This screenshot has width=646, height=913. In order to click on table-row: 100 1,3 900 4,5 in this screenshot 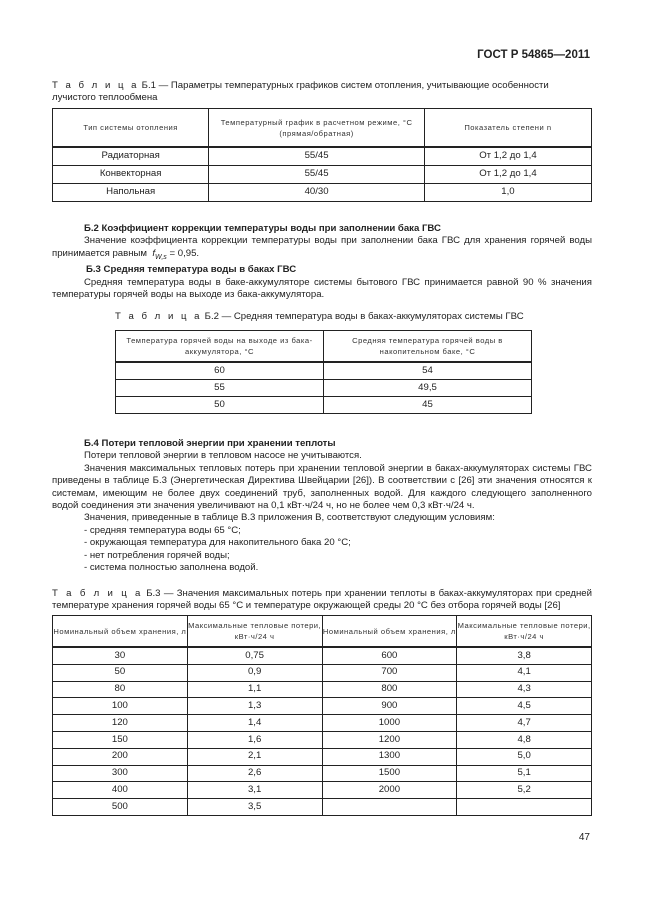, I will do `click(322, 706)`.